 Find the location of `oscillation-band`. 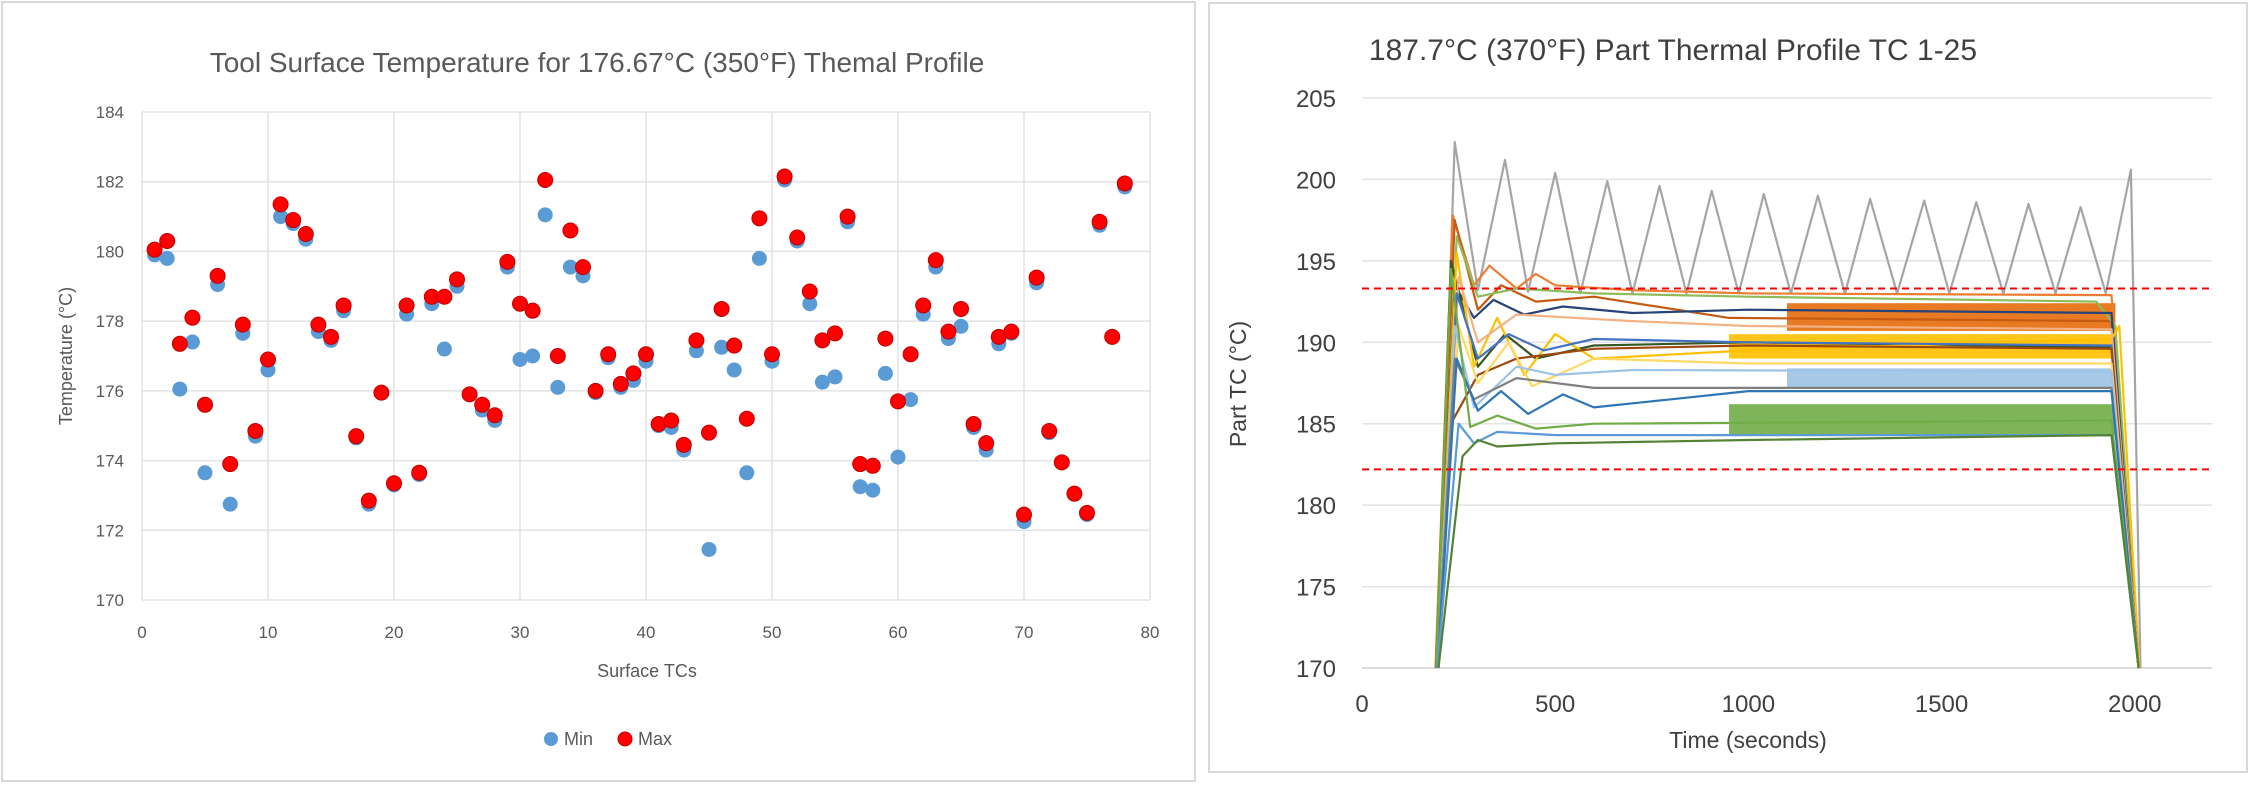

oscillation-band is located at coordinates (1922, 420).